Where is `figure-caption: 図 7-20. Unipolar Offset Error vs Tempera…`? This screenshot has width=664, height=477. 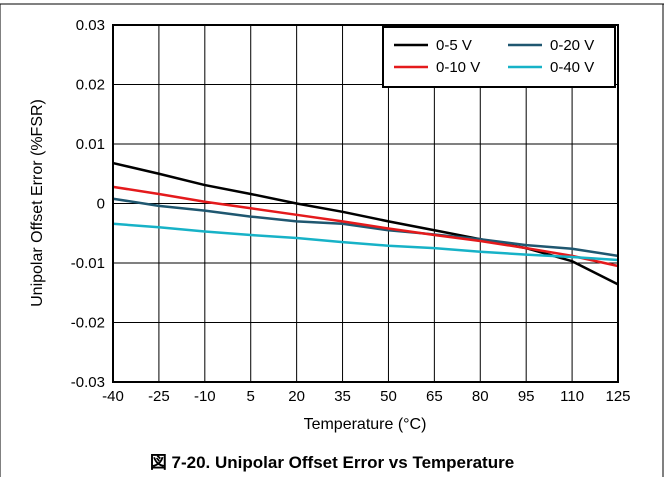
figure-caption: 図 7-20. Unipolar Offset Error vs Tempera… is located at coordinates (332, 462).